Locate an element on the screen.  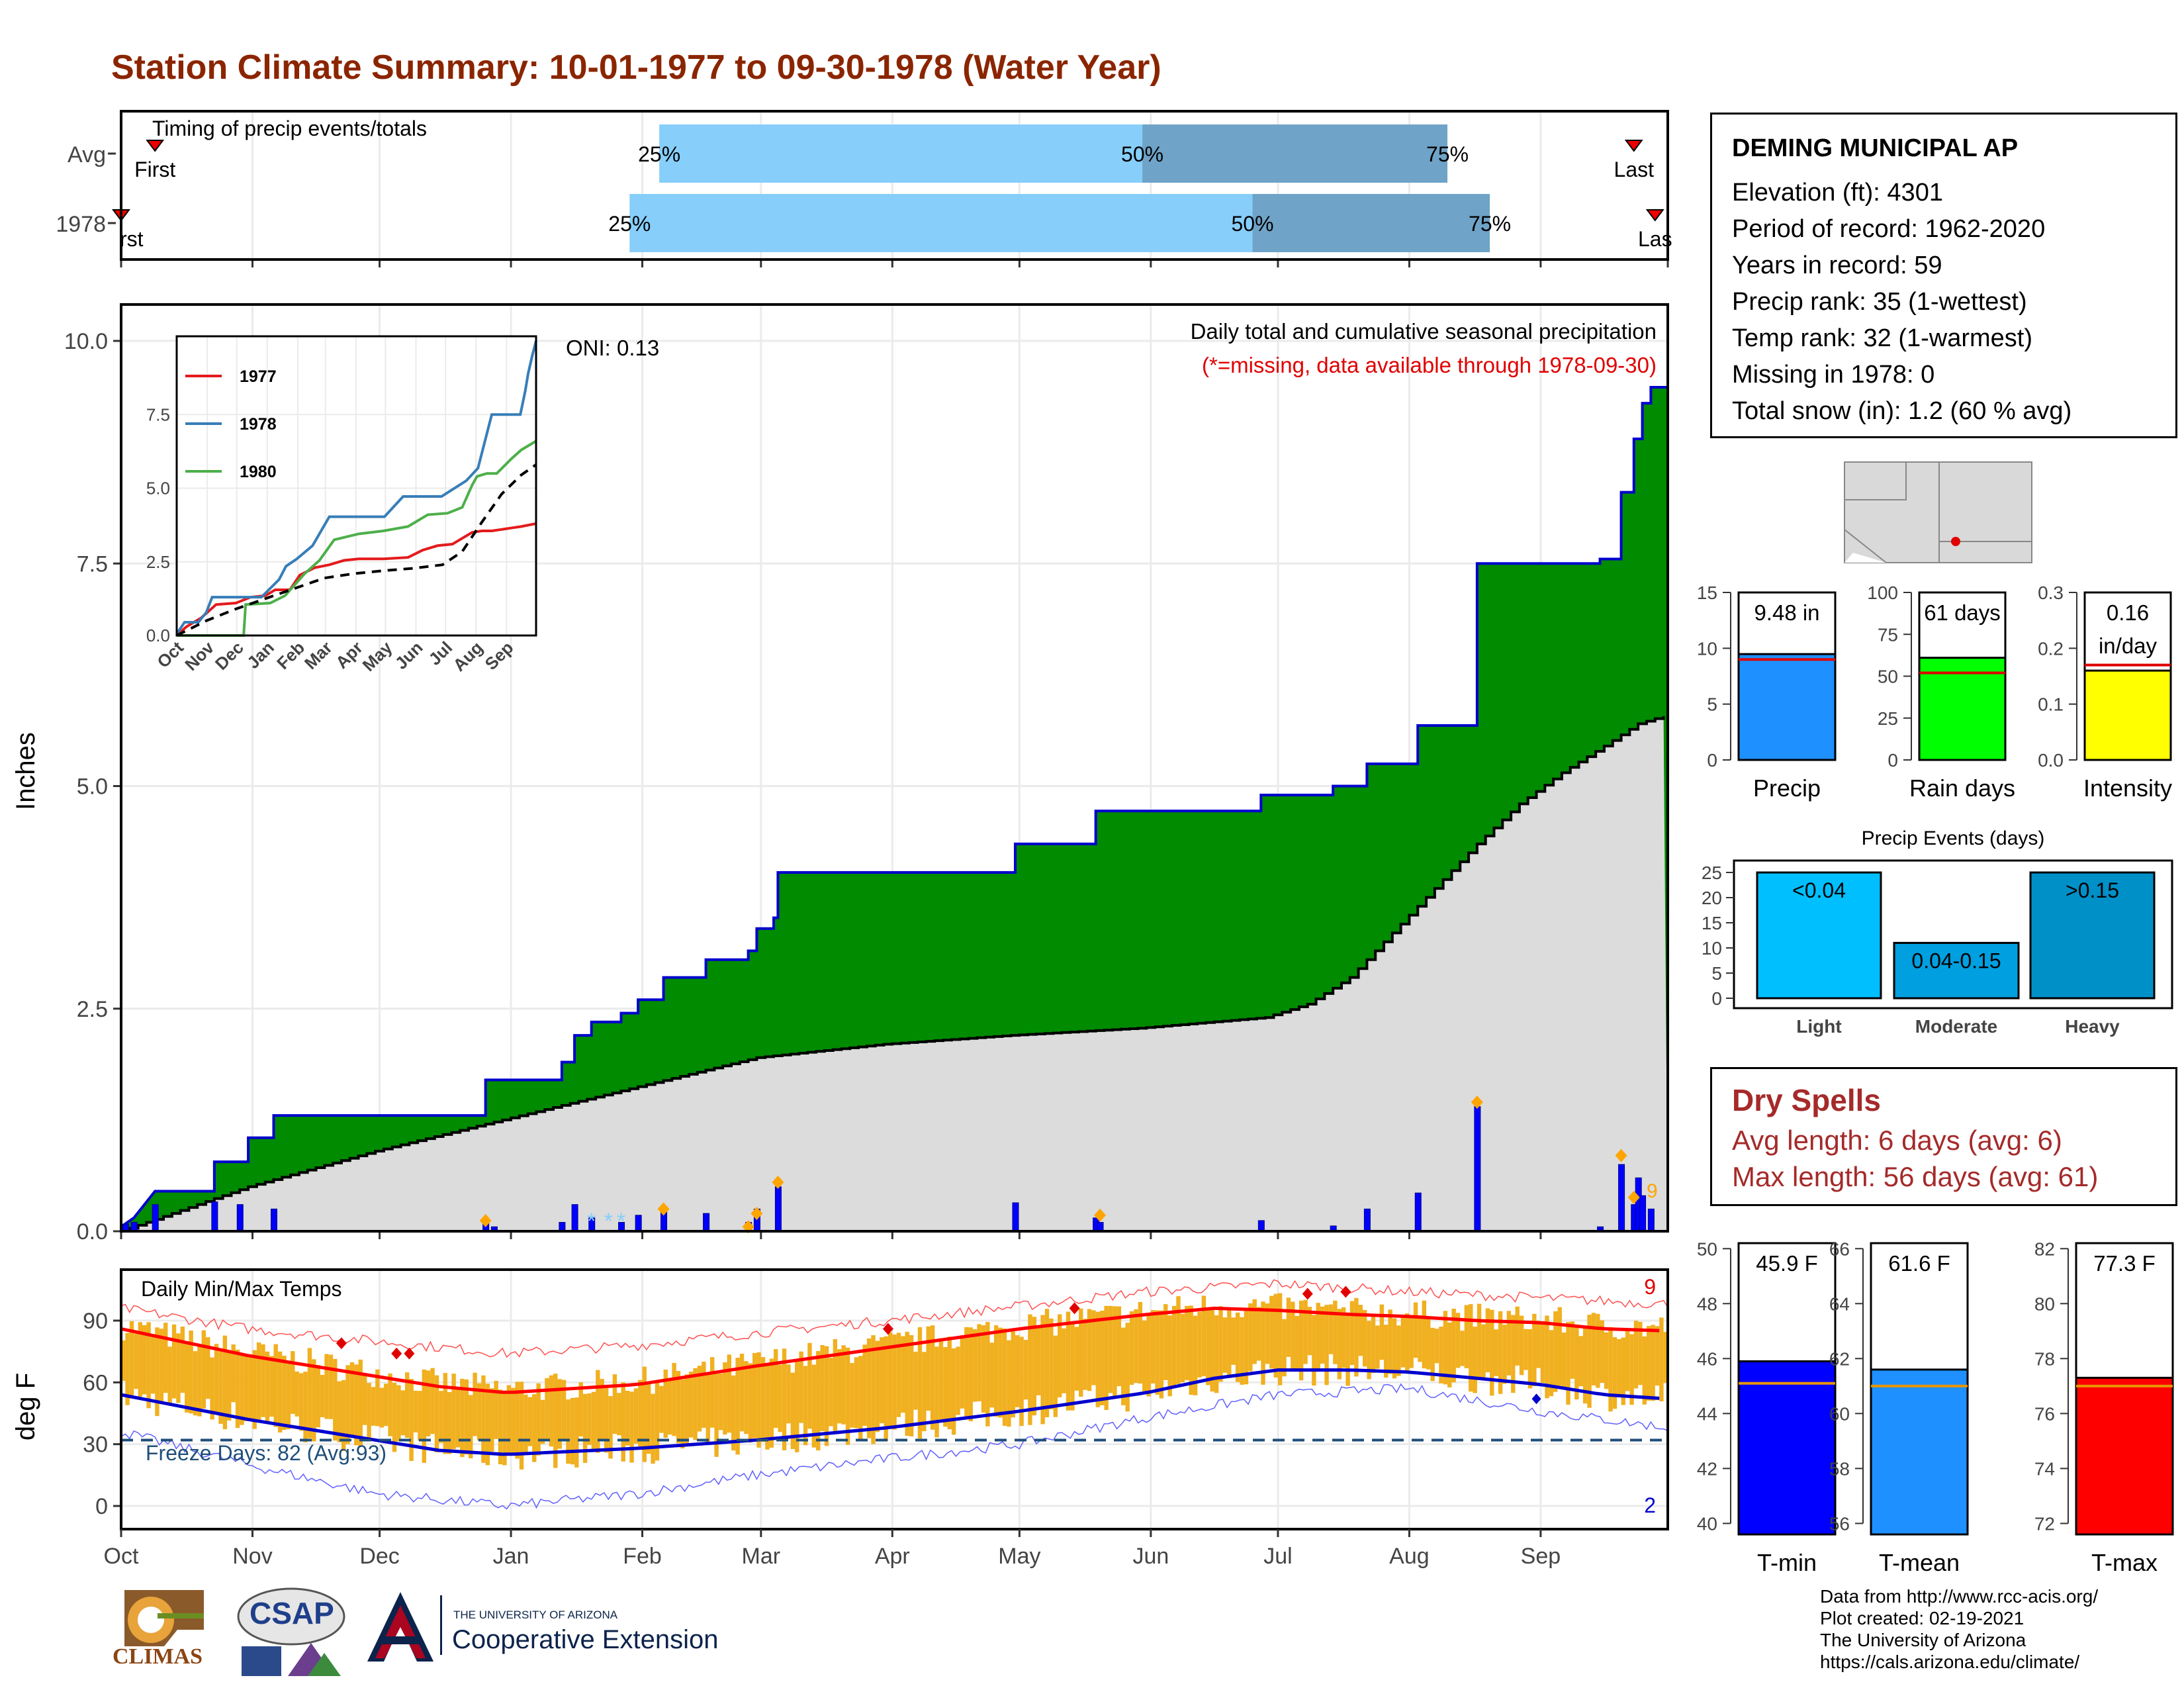
snow-marker: * is located at coordinates (621, 1221).